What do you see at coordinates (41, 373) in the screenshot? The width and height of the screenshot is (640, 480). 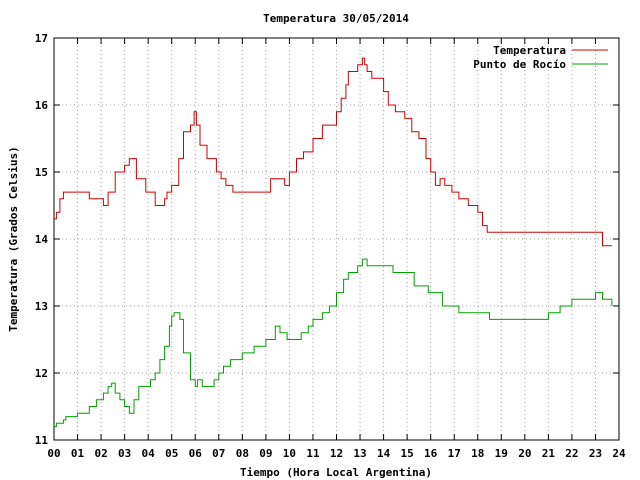 I see `y-tick-label: 12` at bounding box center [41, 373].